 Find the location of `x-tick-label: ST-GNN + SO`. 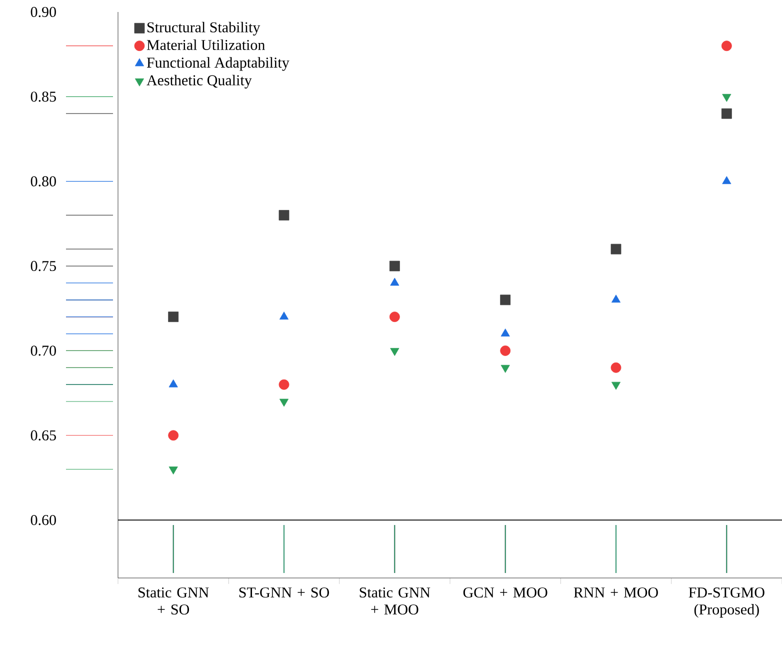

x-tick-label: ST-GNN + SO is located at coordinates (284, 592).